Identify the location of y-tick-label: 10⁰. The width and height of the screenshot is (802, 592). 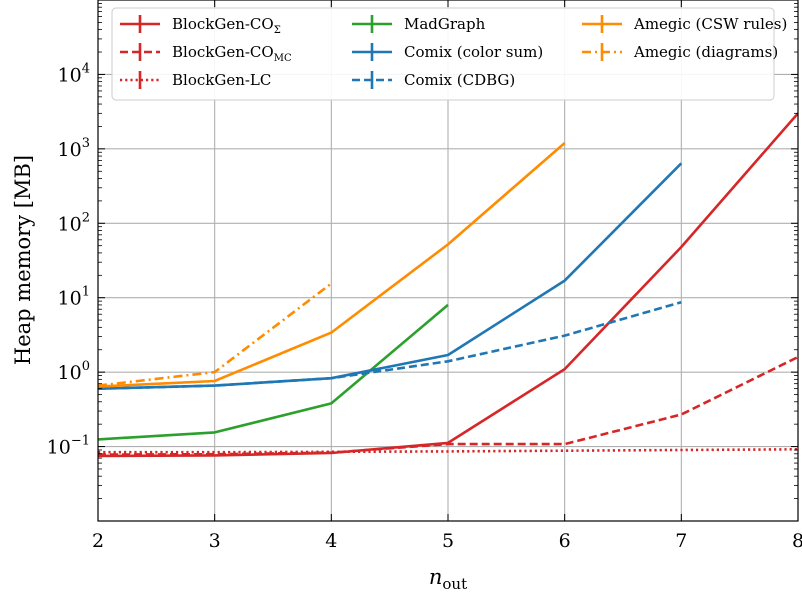
(74, 371).